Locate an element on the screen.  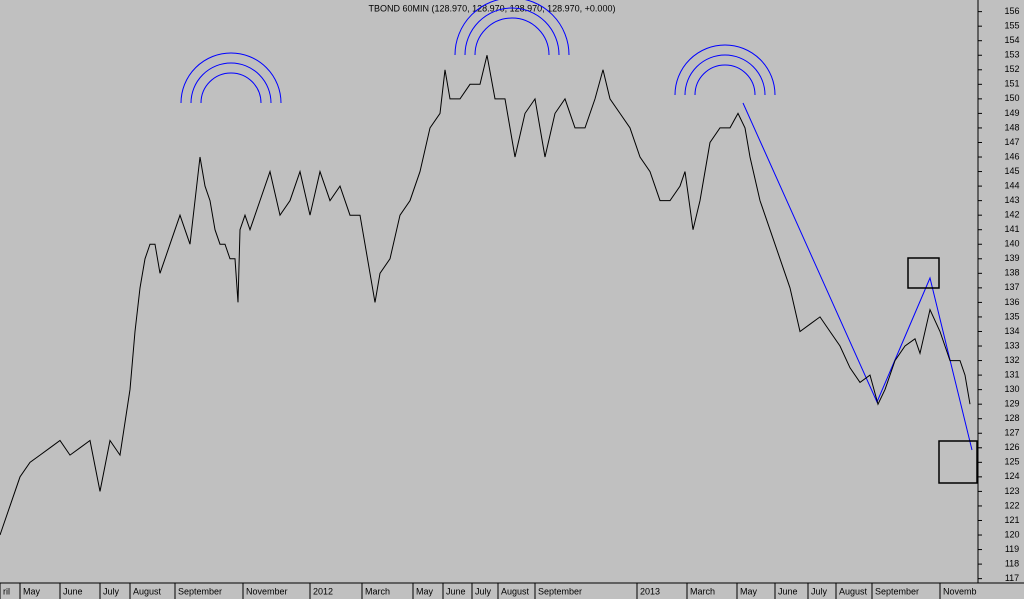
y-tick-label: 118 is located at coordinates (1012, 563).